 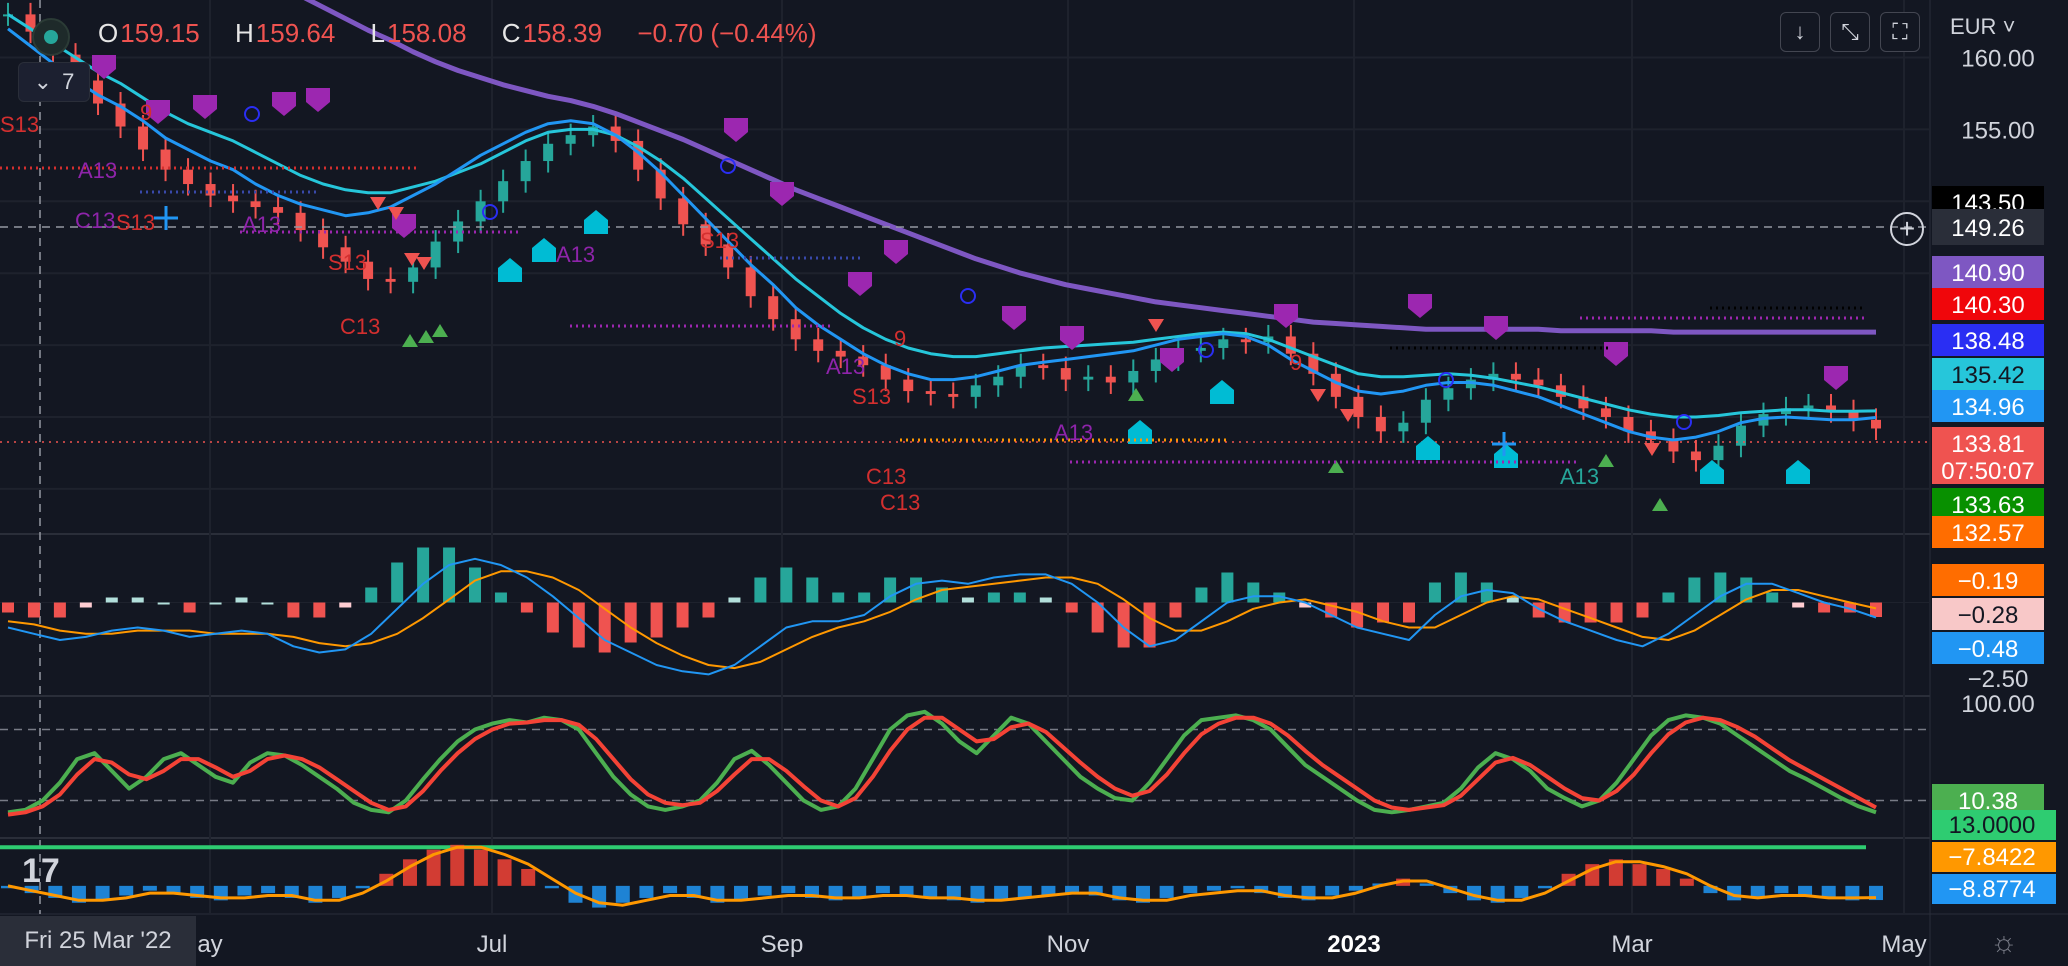 What do you see at coordinates (942, 876) in the screenshot?
I see `oscillator-signal-line` at bounding box center [942, 876].